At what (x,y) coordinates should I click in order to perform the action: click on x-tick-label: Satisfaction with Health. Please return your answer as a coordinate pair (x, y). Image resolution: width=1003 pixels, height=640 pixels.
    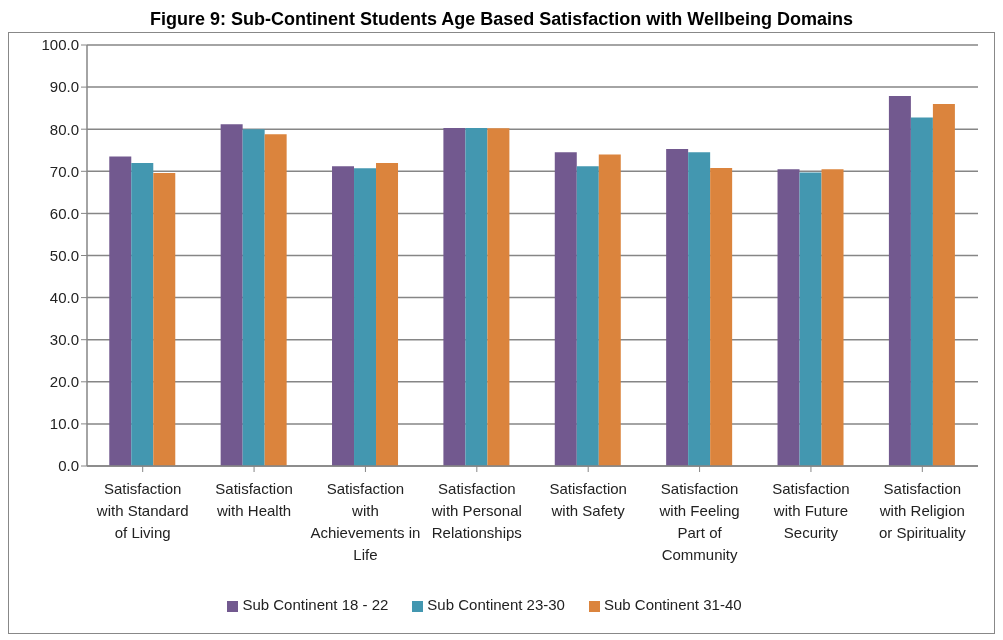
    Looking at the image, I should click on (254, 499).